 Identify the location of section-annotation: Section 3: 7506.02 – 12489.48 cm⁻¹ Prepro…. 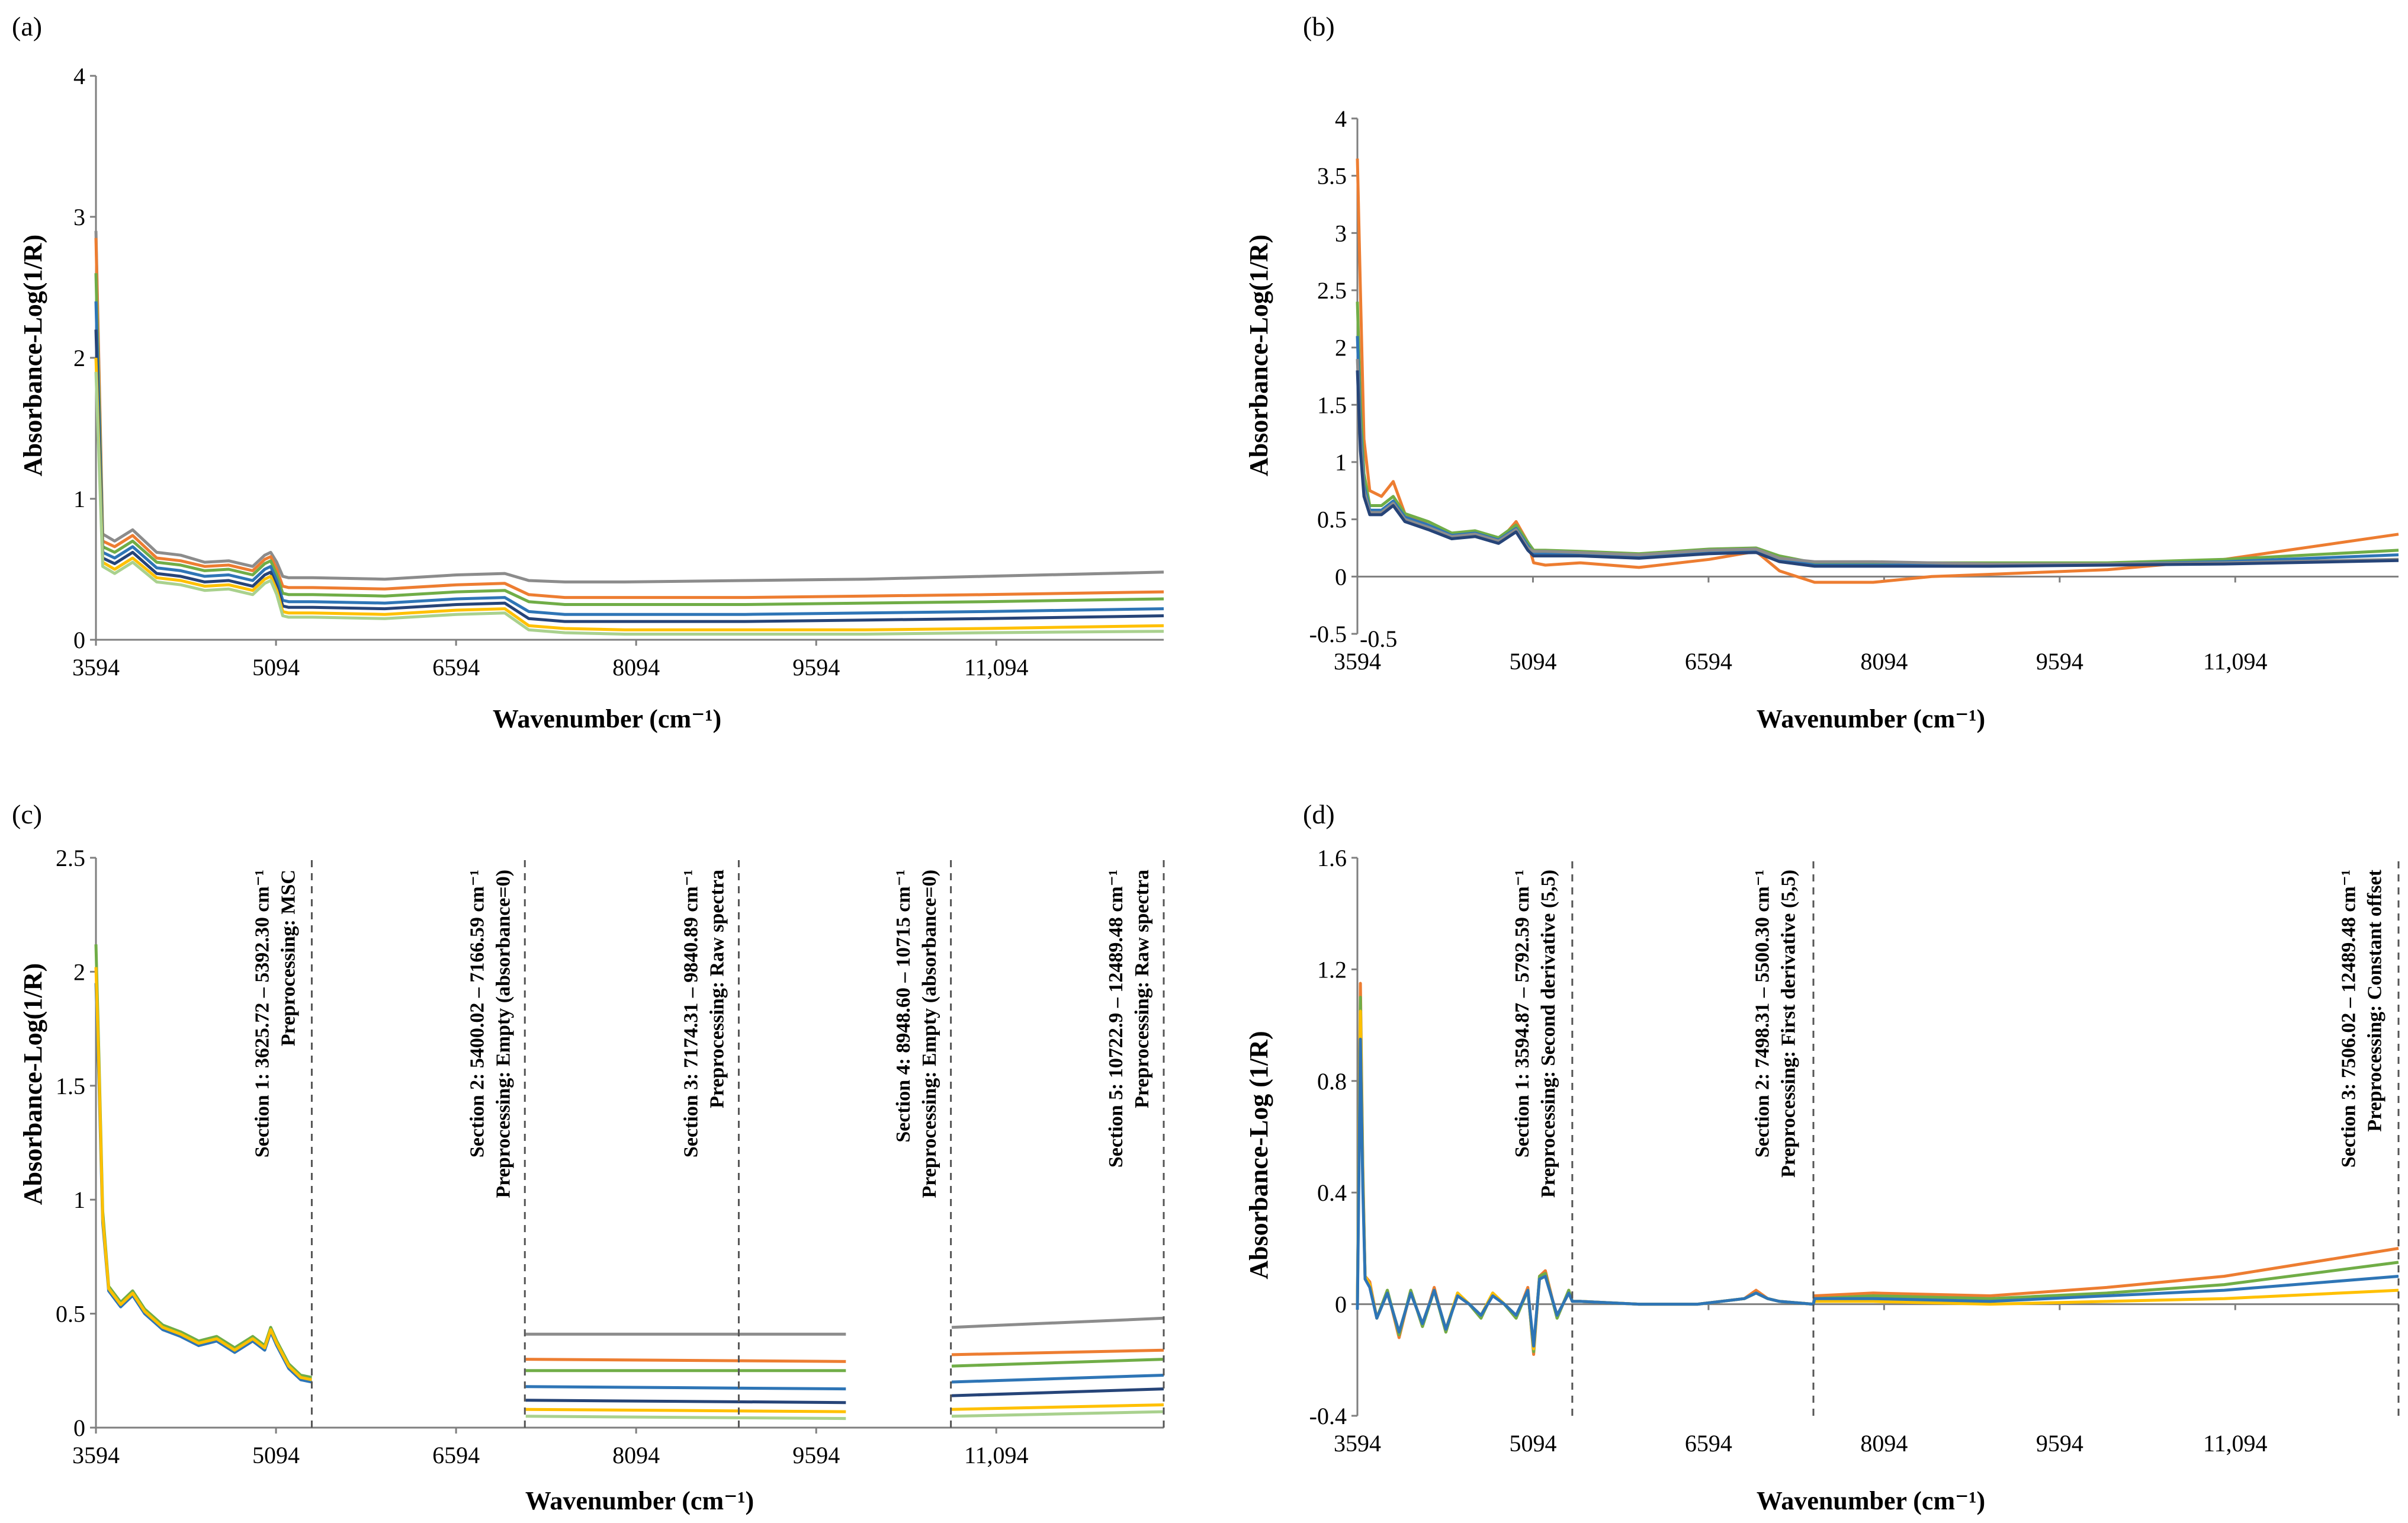
(2362, 1019).